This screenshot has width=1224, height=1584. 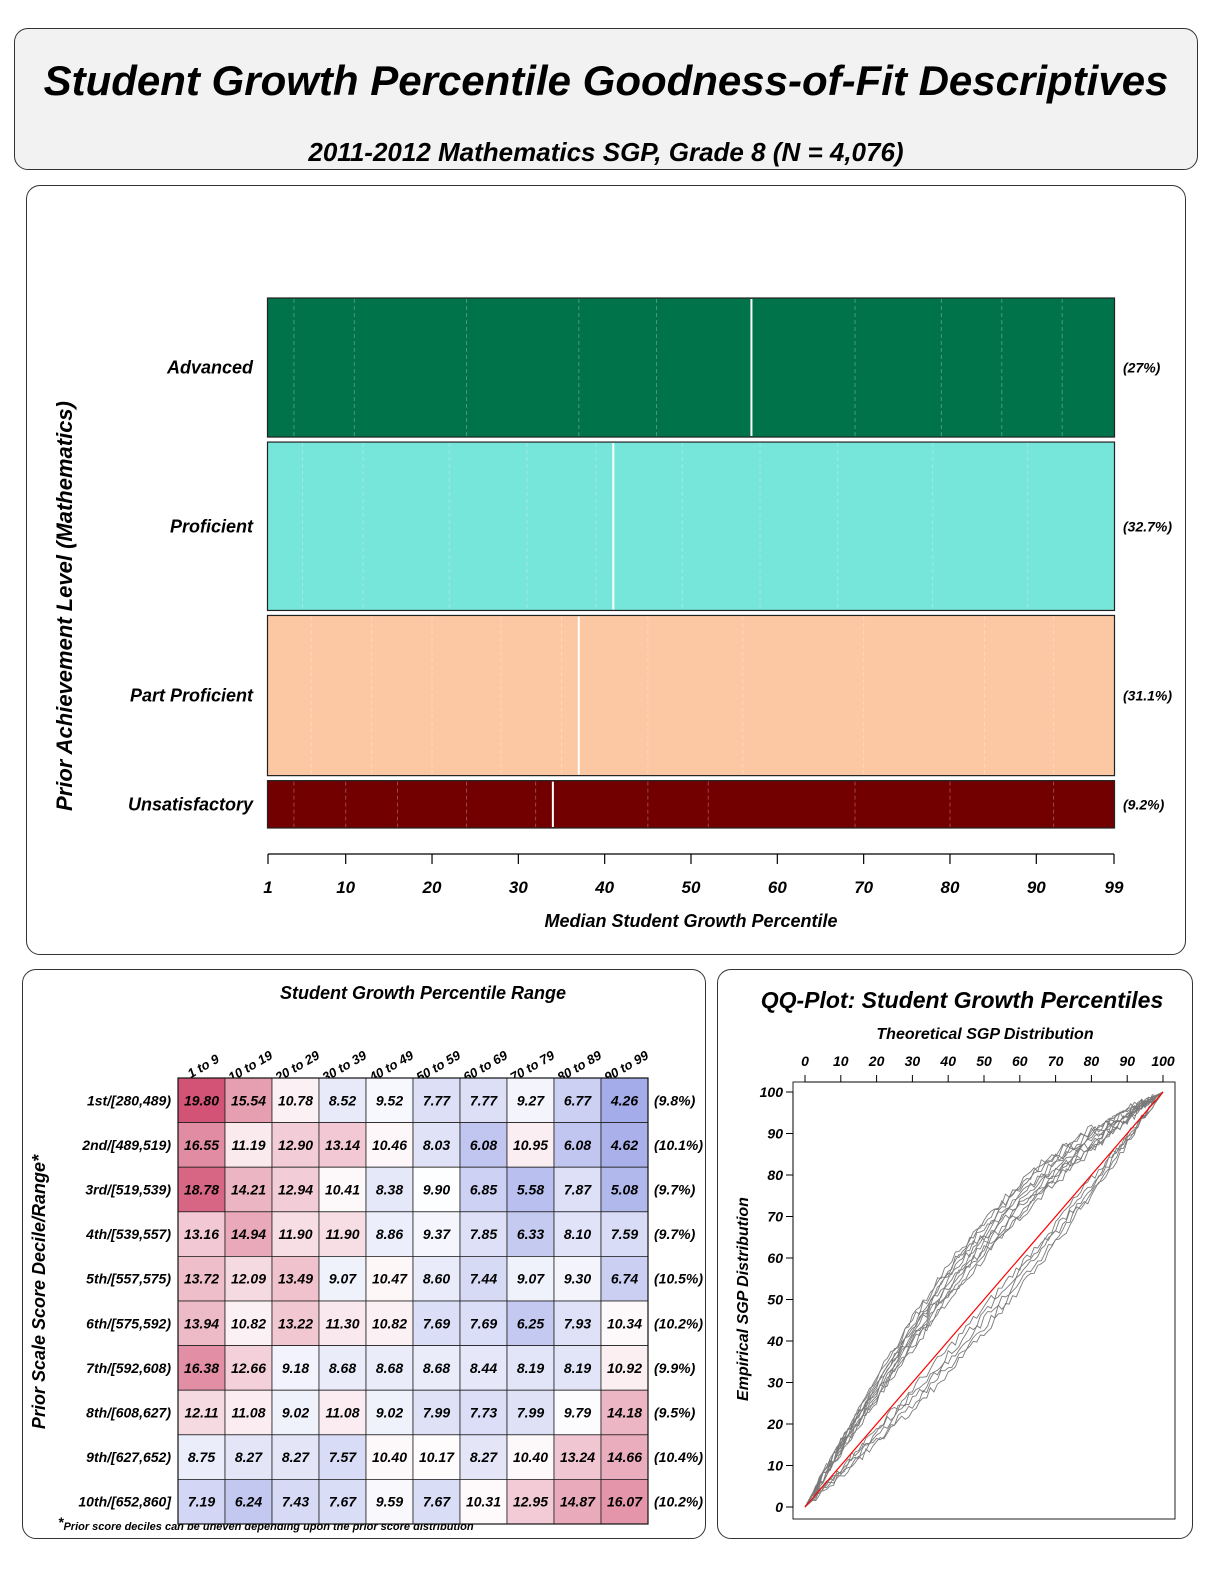 I want to click on heatmap-cell-value: 13.14, so click(x=342, y=1145).